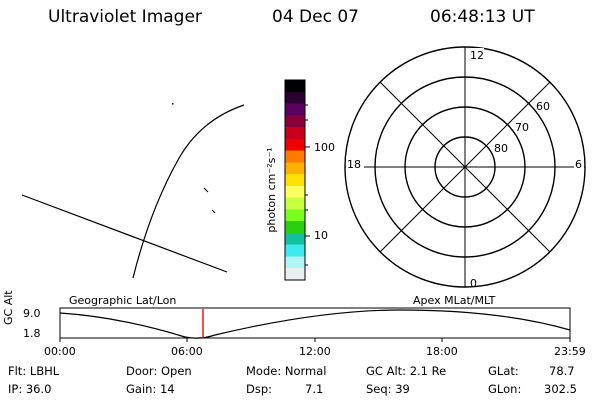 This screenshot has height=400, width=600. I want to click on geo-latlon-label: Geographic Lat/Lon, so click(123, 300).